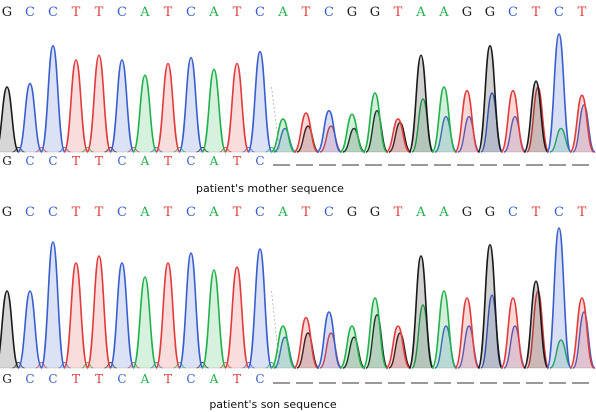 The width and height of the screenshot is (596, 412). Describe the element at coordinates (7, 379) in the screenshot. I see `lower-base-call-letter: G` at that location.